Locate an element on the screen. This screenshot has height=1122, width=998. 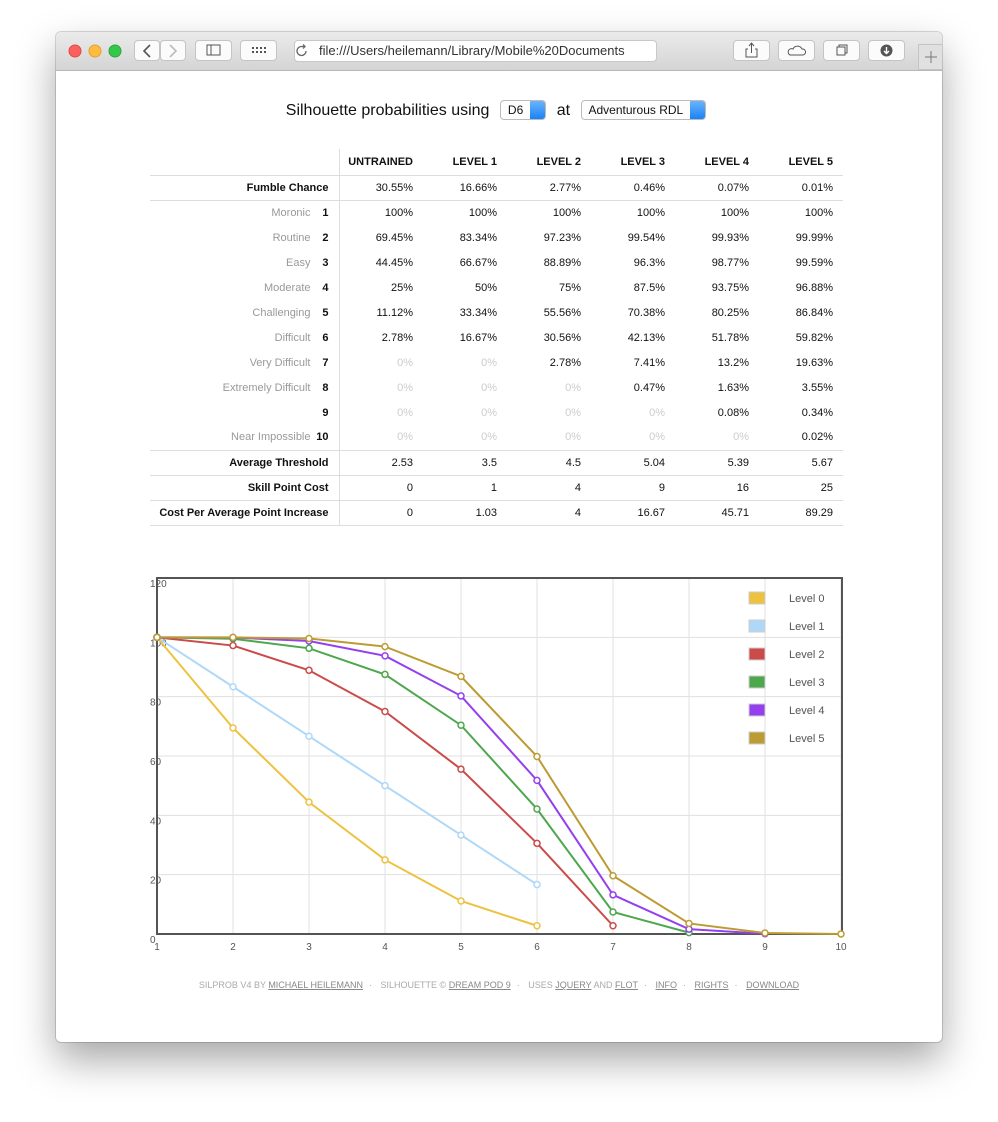
close-button is located at coordinates (75, 51).